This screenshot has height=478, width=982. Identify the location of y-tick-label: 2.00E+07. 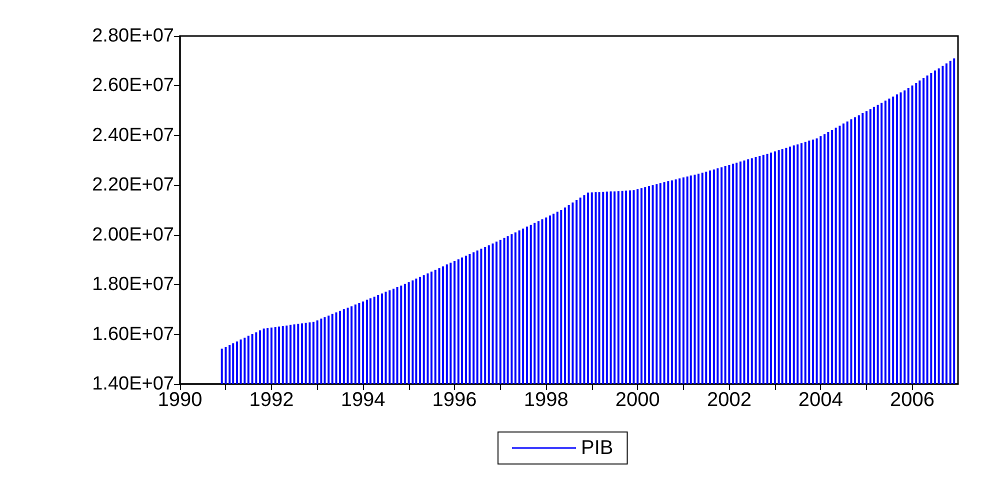
(133, 235).